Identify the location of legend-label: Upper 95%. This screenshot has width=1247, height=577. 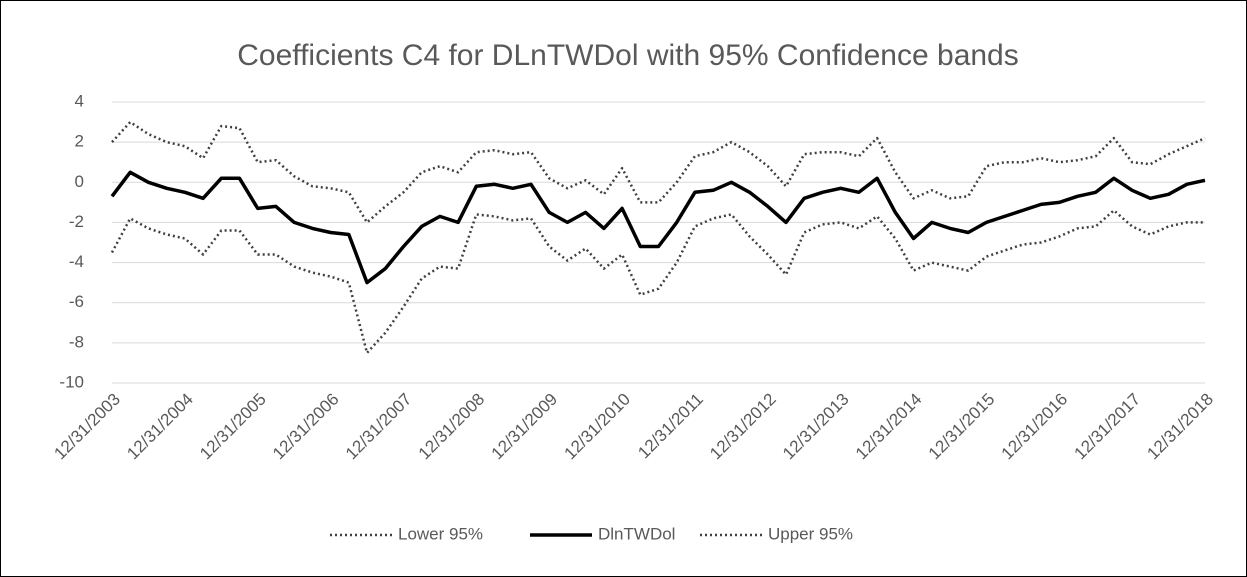
(810, 533).